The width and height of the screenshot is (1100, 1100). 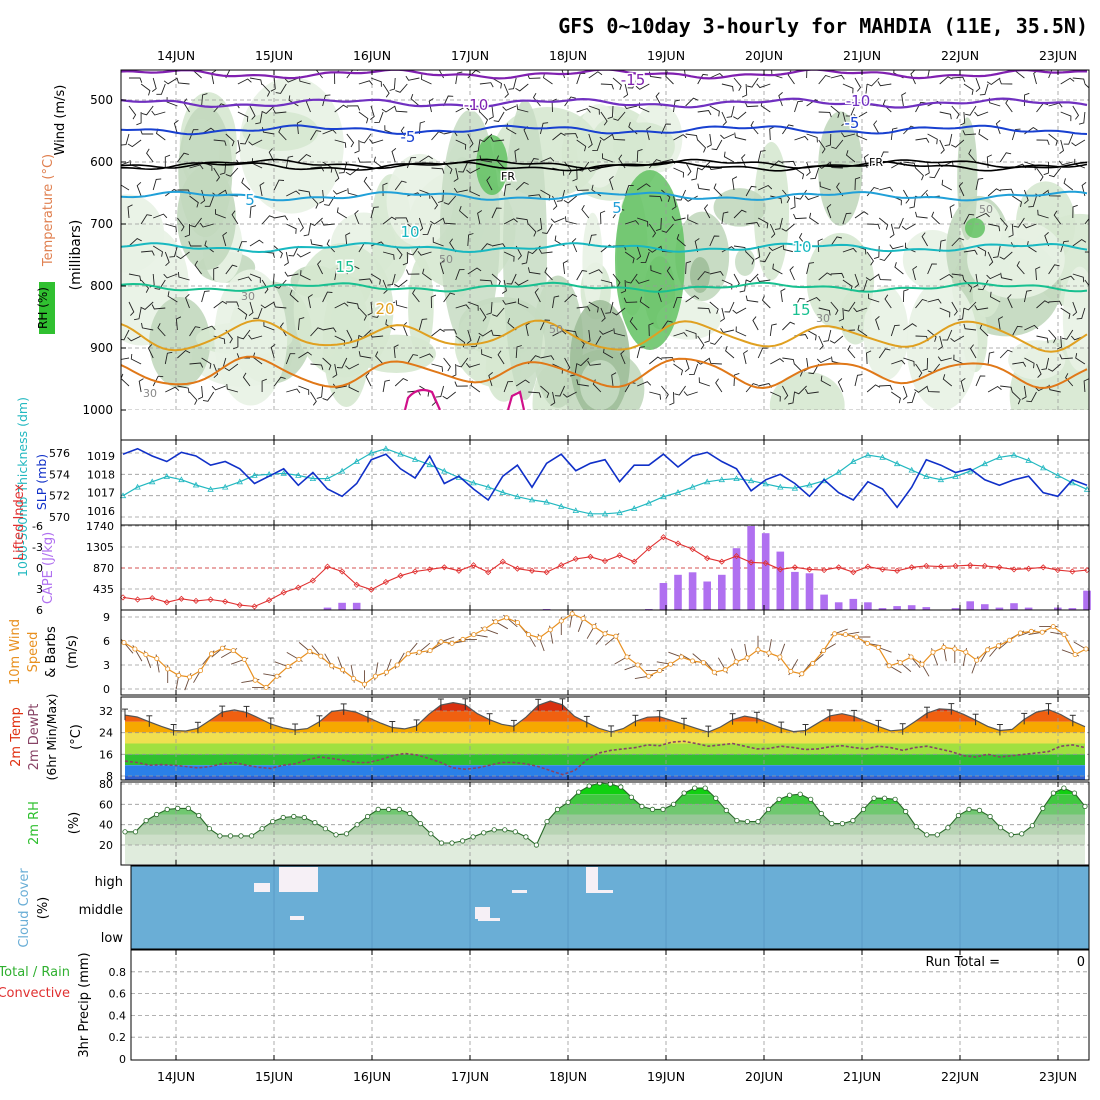 What do you see at coordinates (106, 665) in the screenshot?
I see `wind-tick: 3` at bounding box center [106, 665].